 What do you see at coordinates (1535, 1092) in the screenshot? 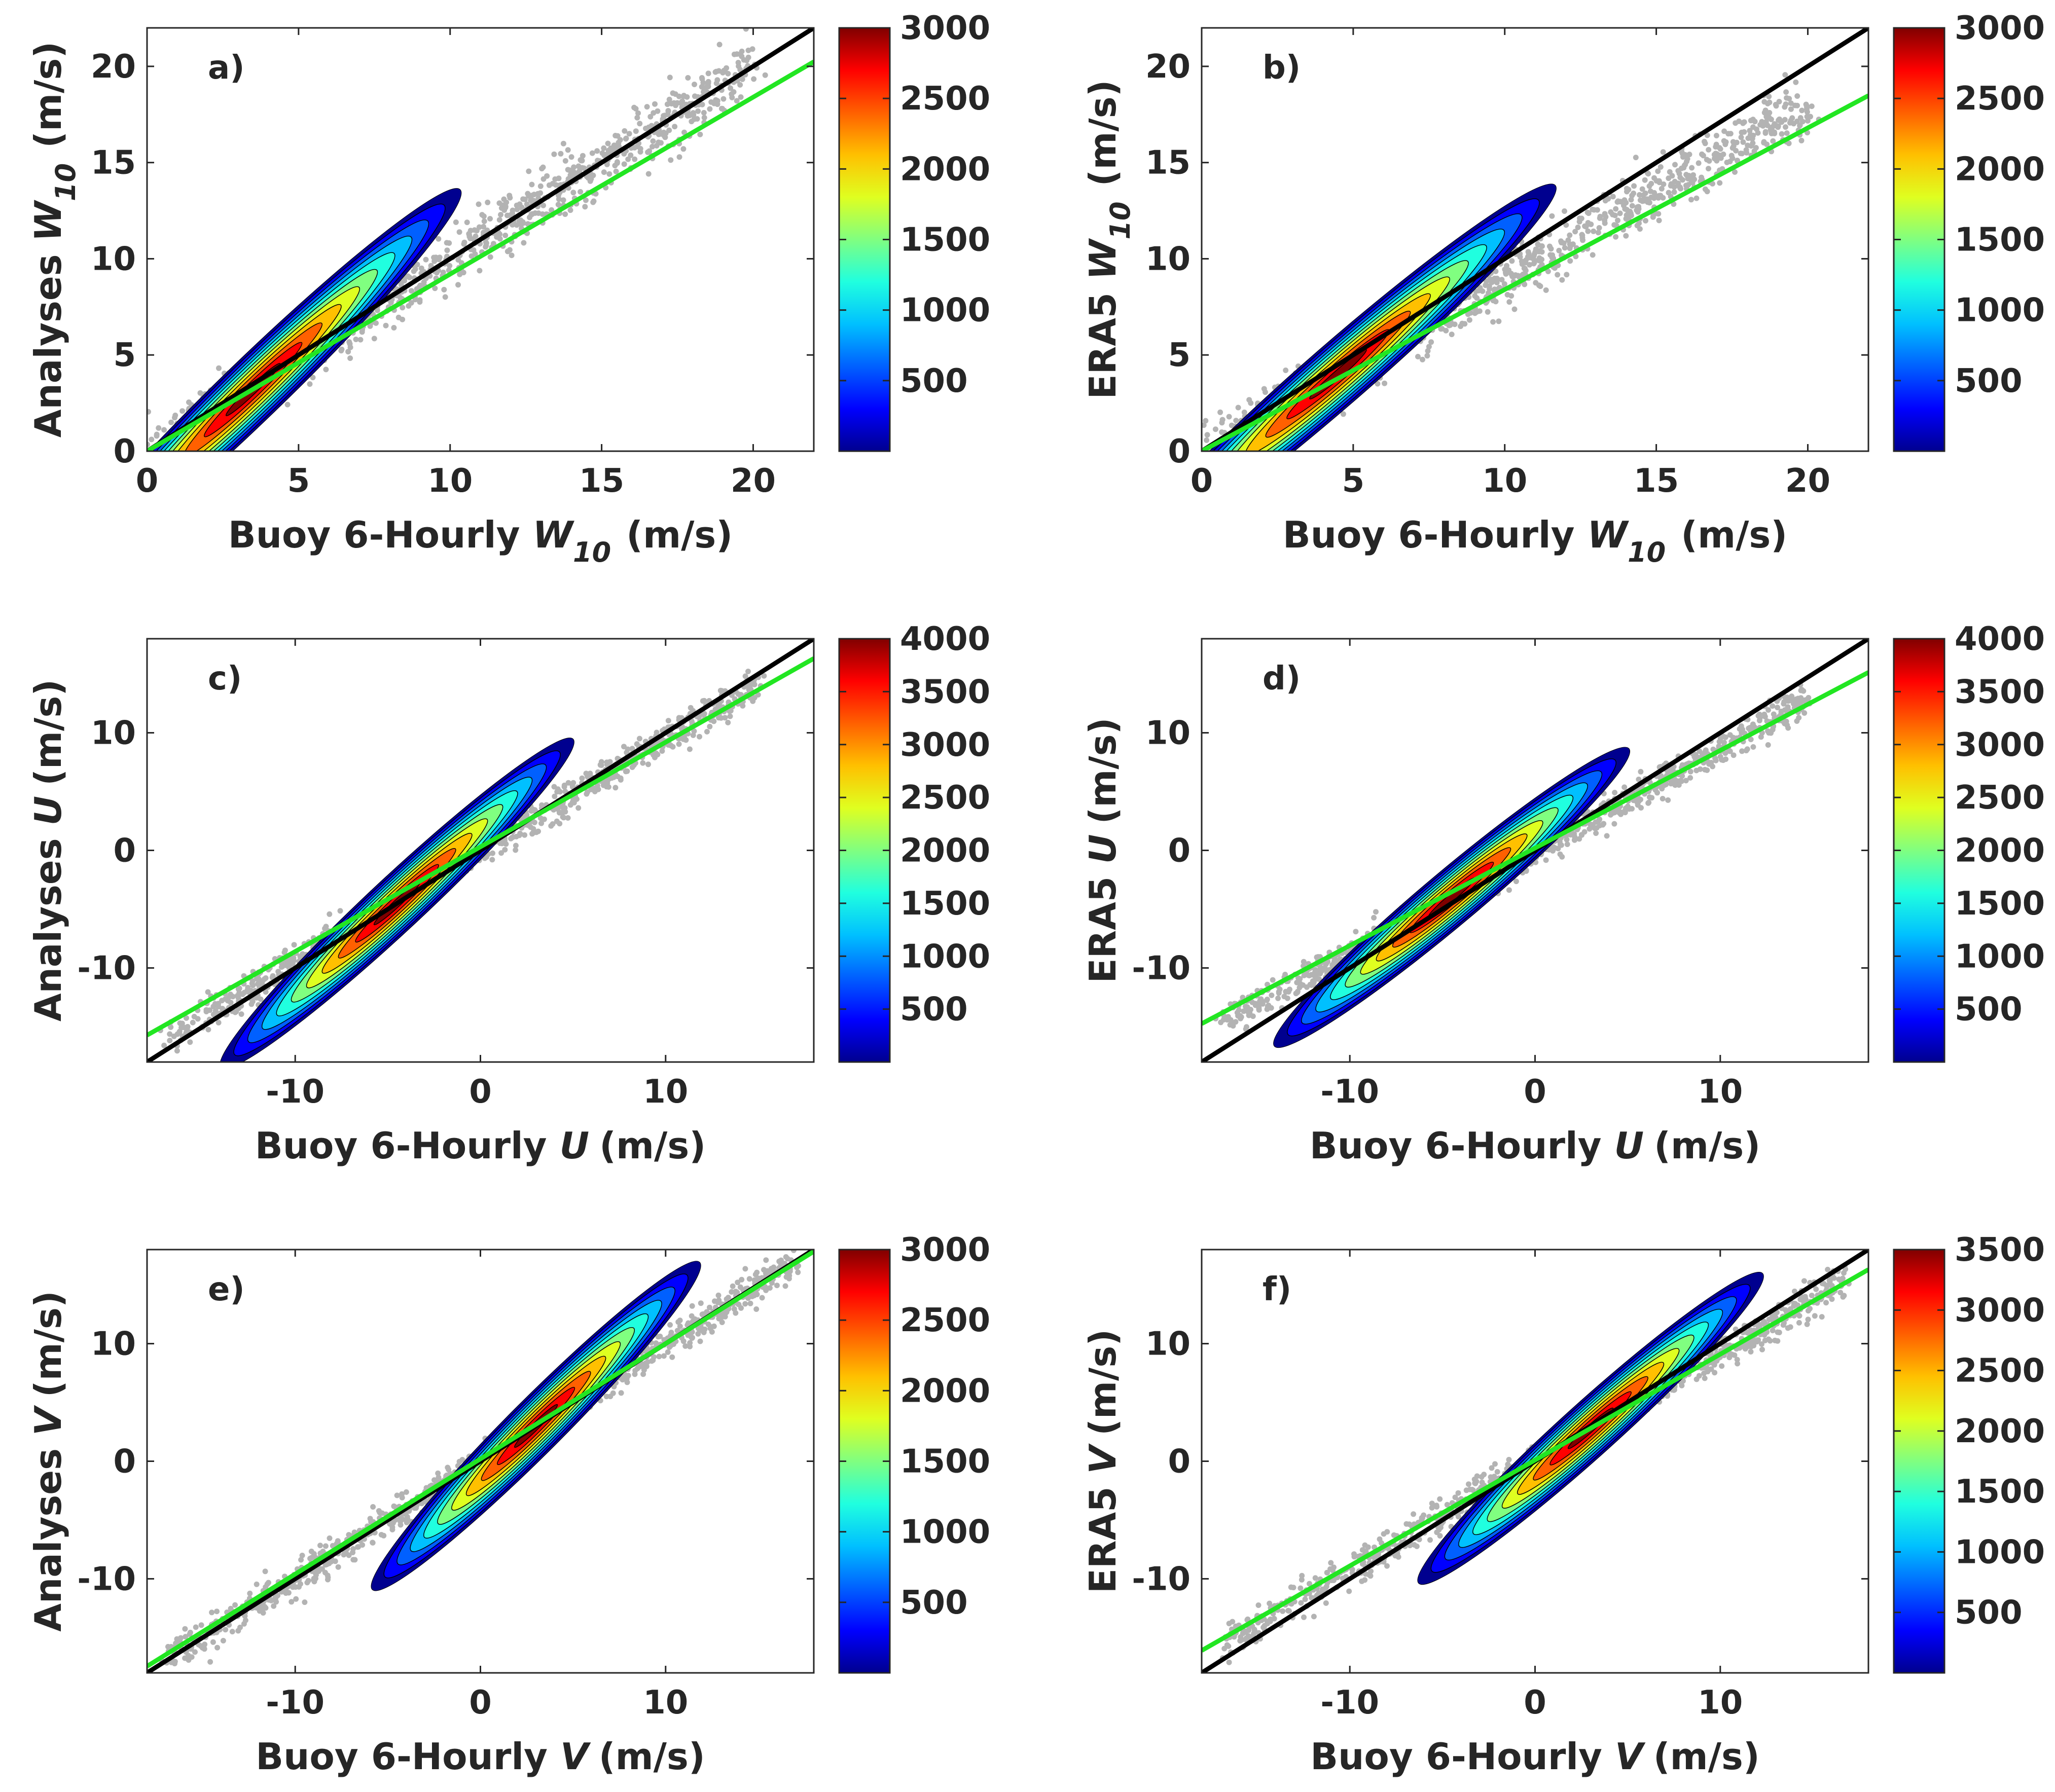
I see `x-tick-label: 0` at bounding box center [1535, 1092].